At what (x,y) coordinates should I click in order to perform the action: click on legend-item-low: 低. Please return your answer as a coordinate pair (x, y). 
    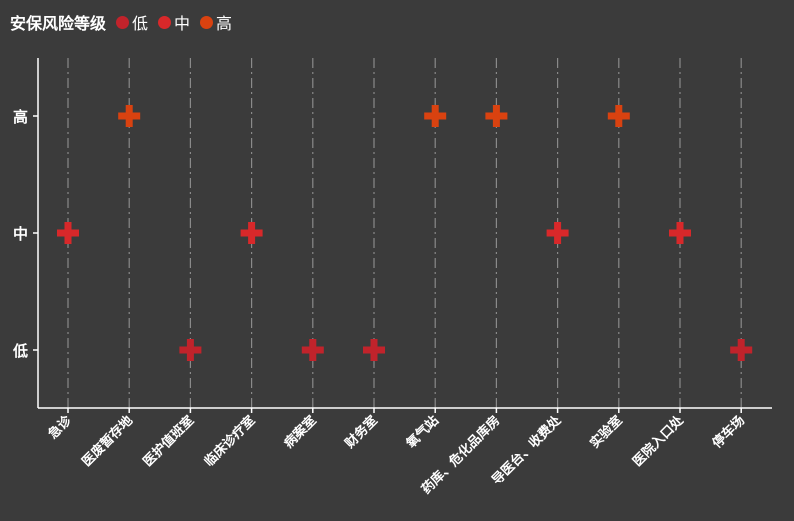
    Looking at the image, I should click on (132, 22).